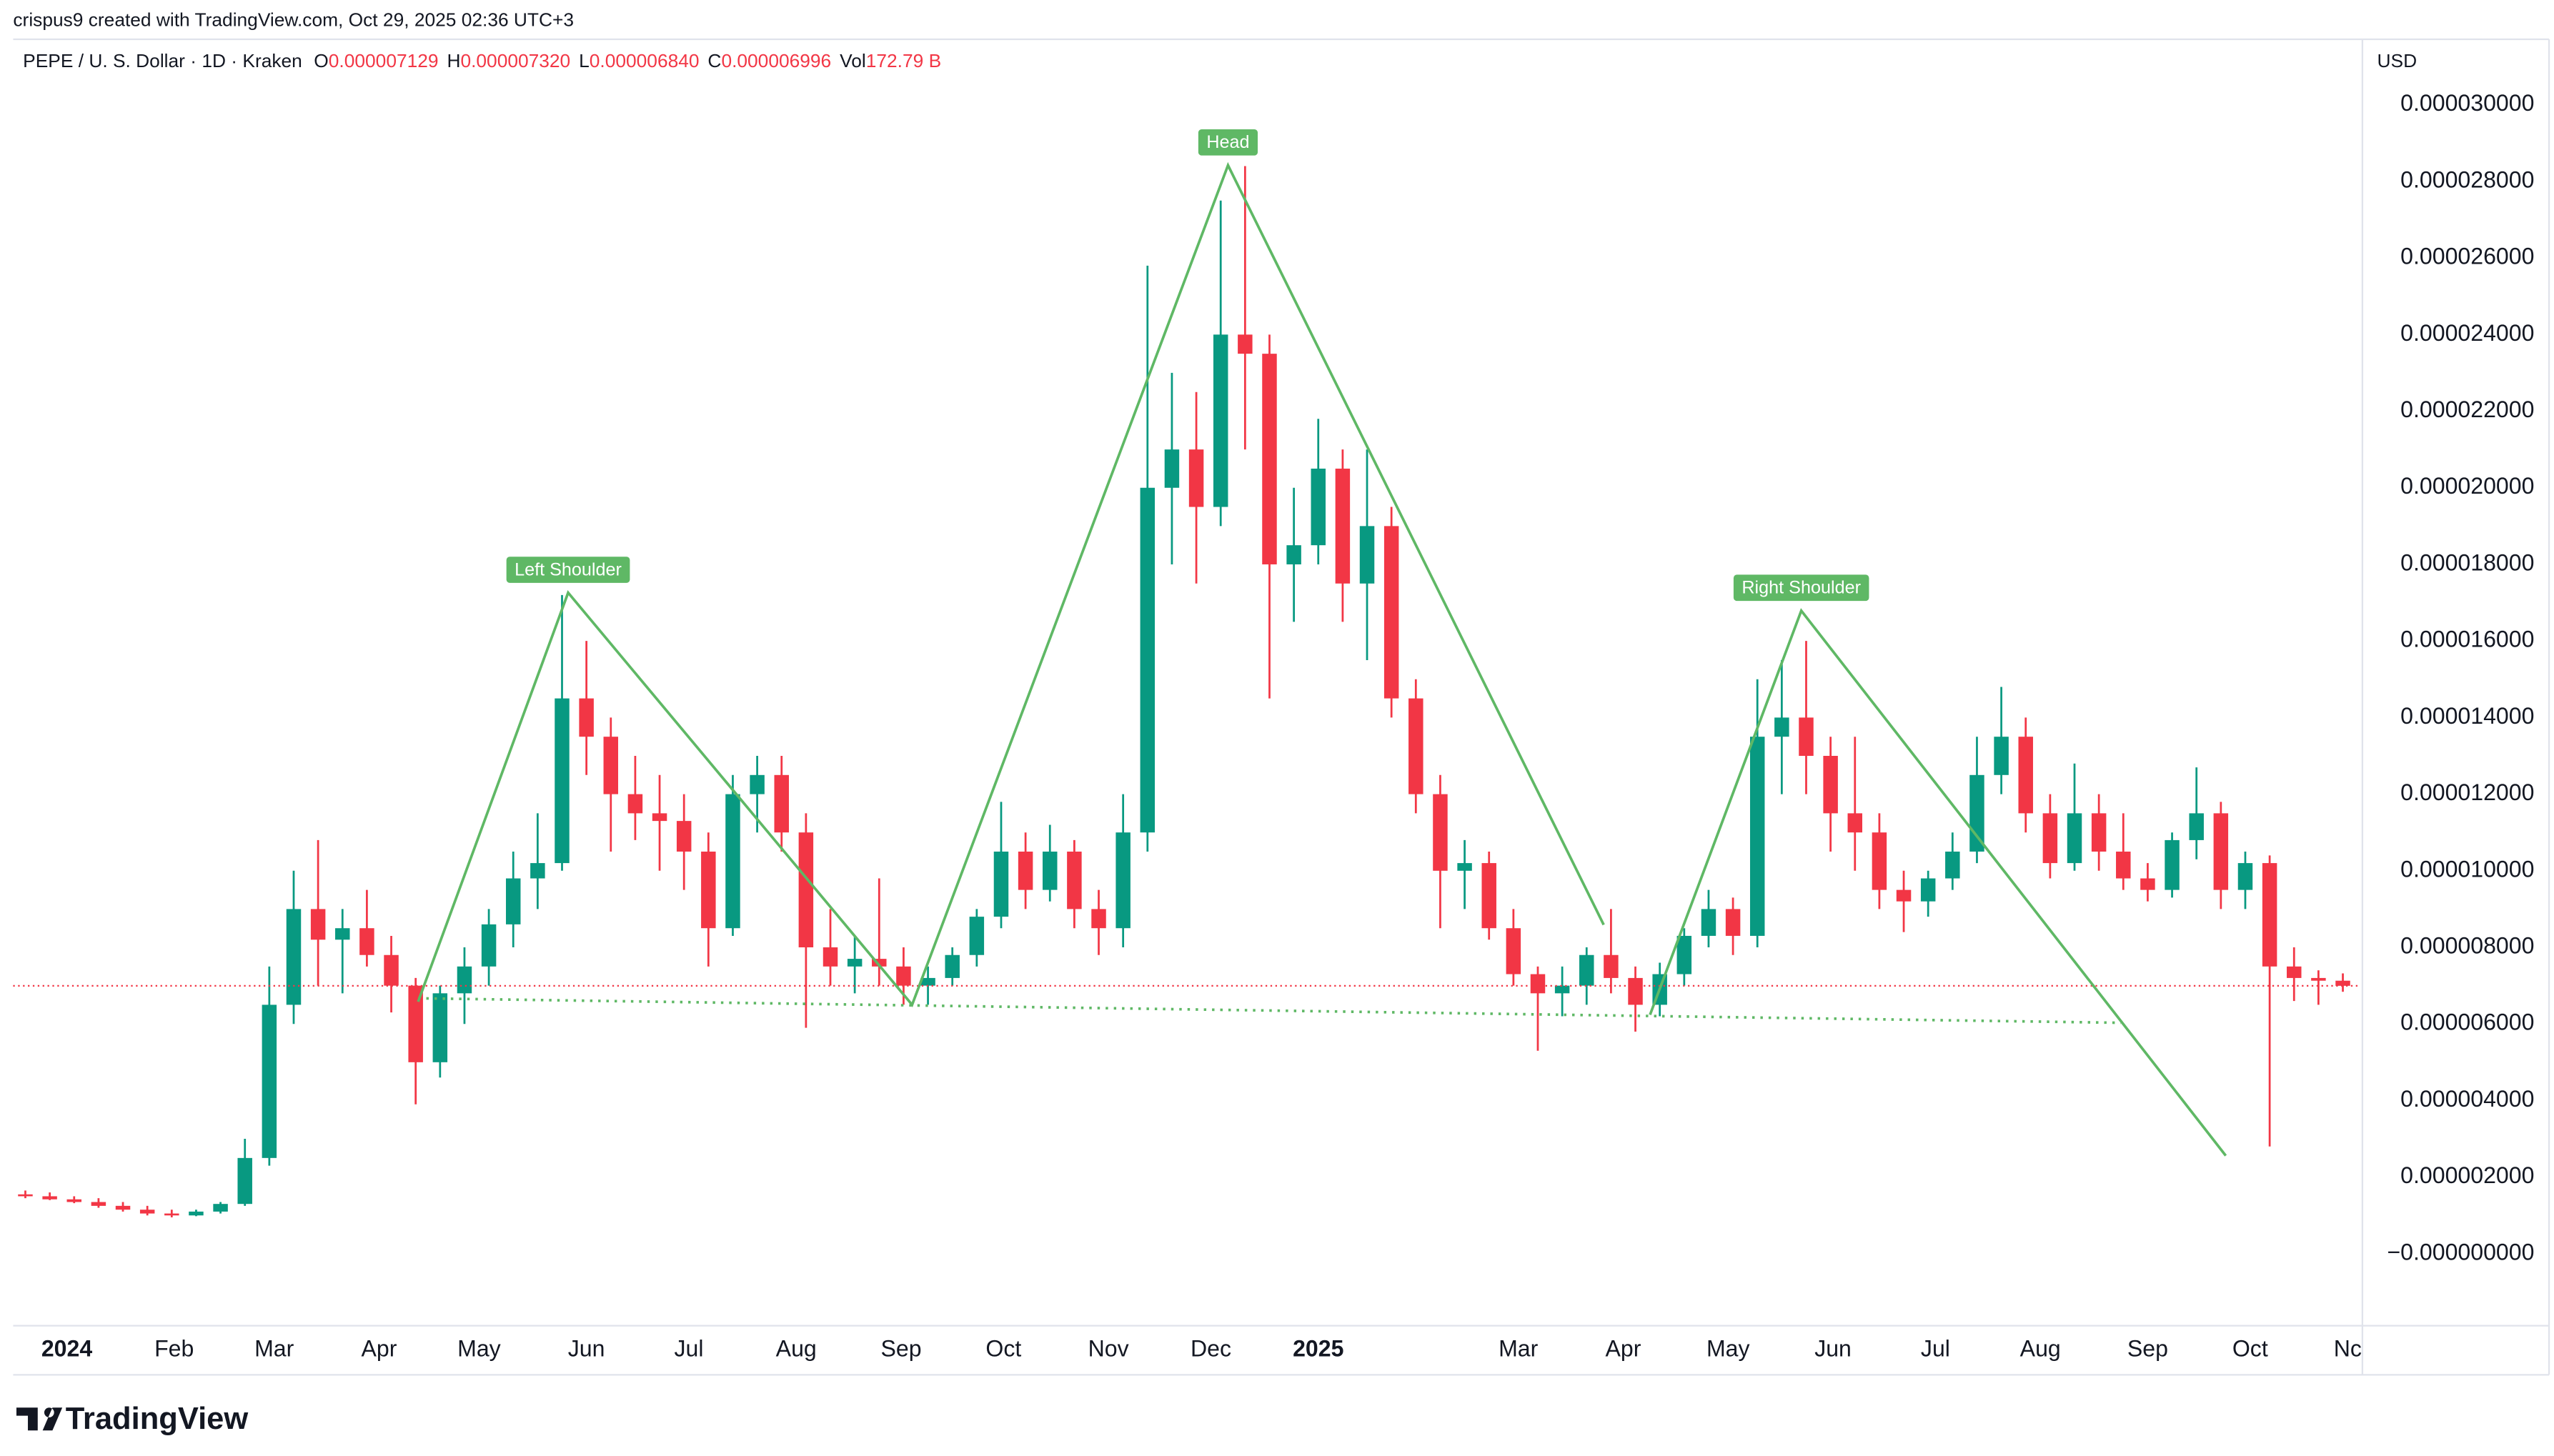 This screenshot has height=1456, width=2554. I want to click on close-value: 0.000006996, so click(776, 60).